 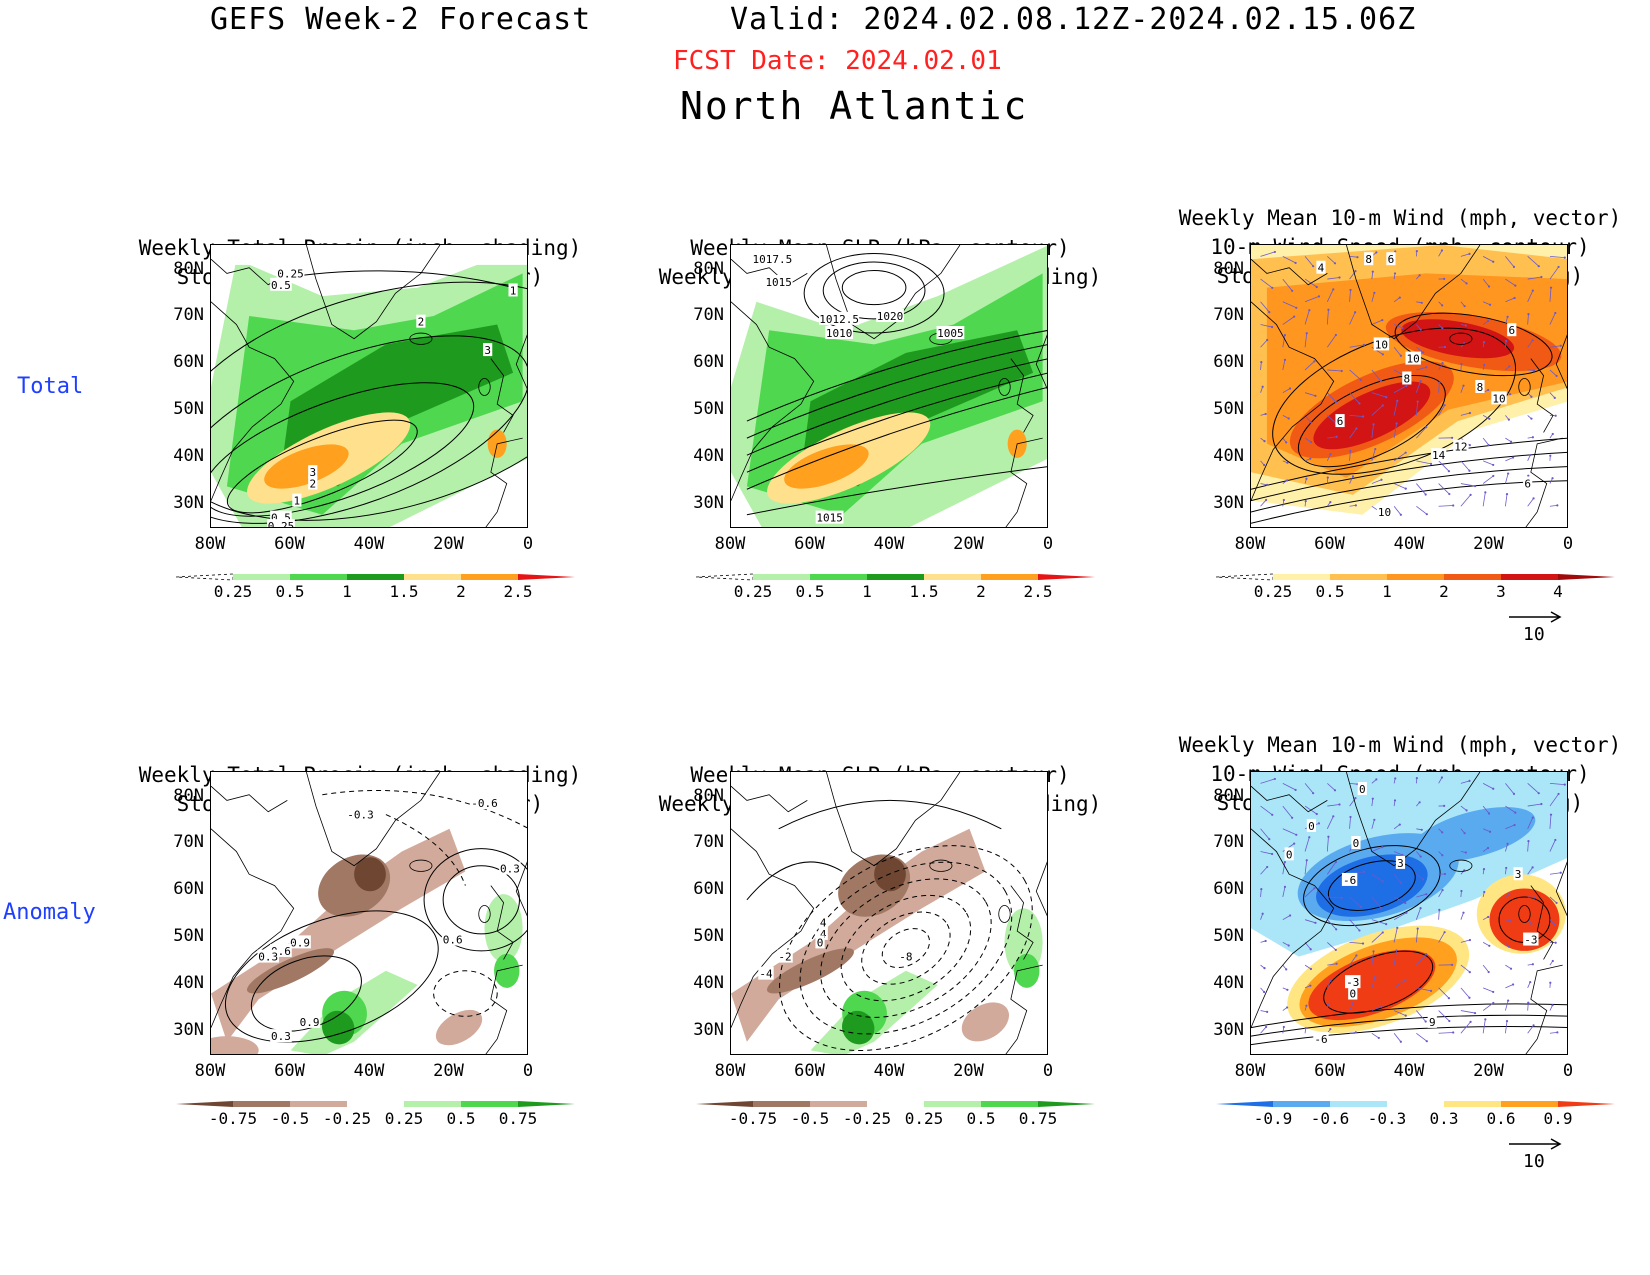 What do you see at coordinates (1439, 455) in the screenshot?
I see `svg-text: 14` at bounding box center [1439, 455].